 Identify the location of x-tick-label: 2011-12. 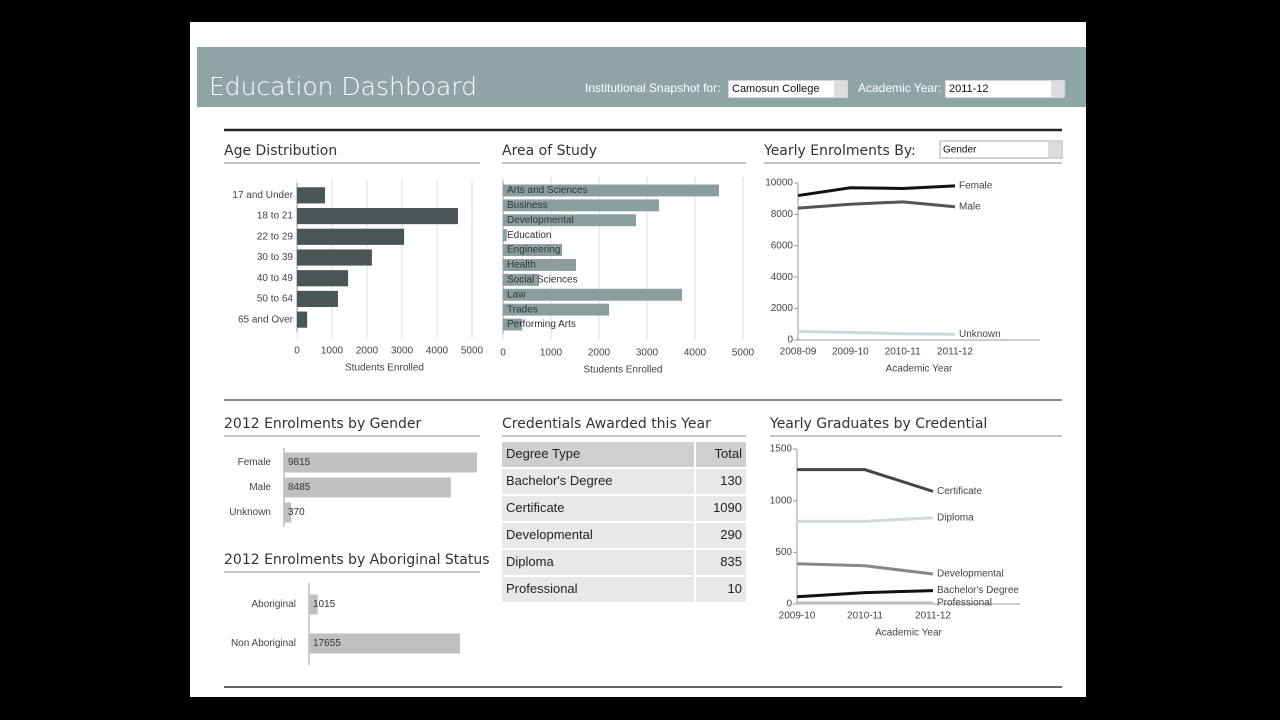
(955, 352).